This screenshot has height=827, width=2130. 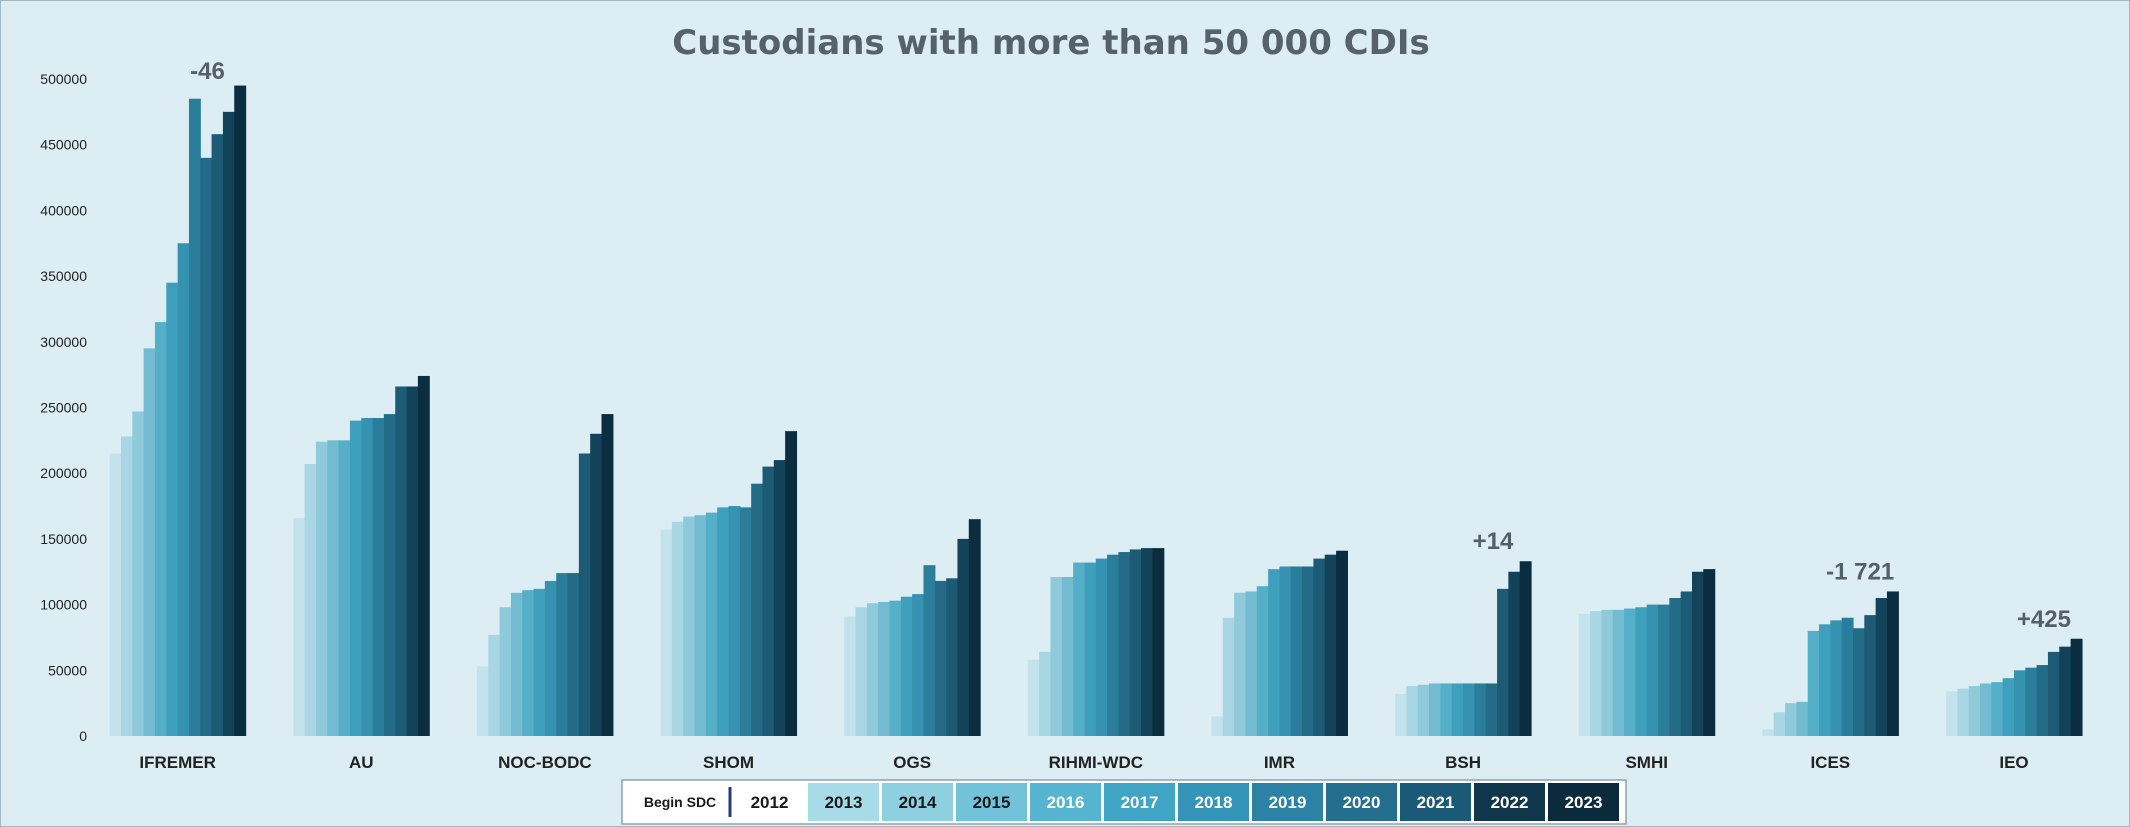 What do you see at coordinates (912, 627) in the screenshot?
I see `bar-group-ogs` at bounding box center [912, 627].